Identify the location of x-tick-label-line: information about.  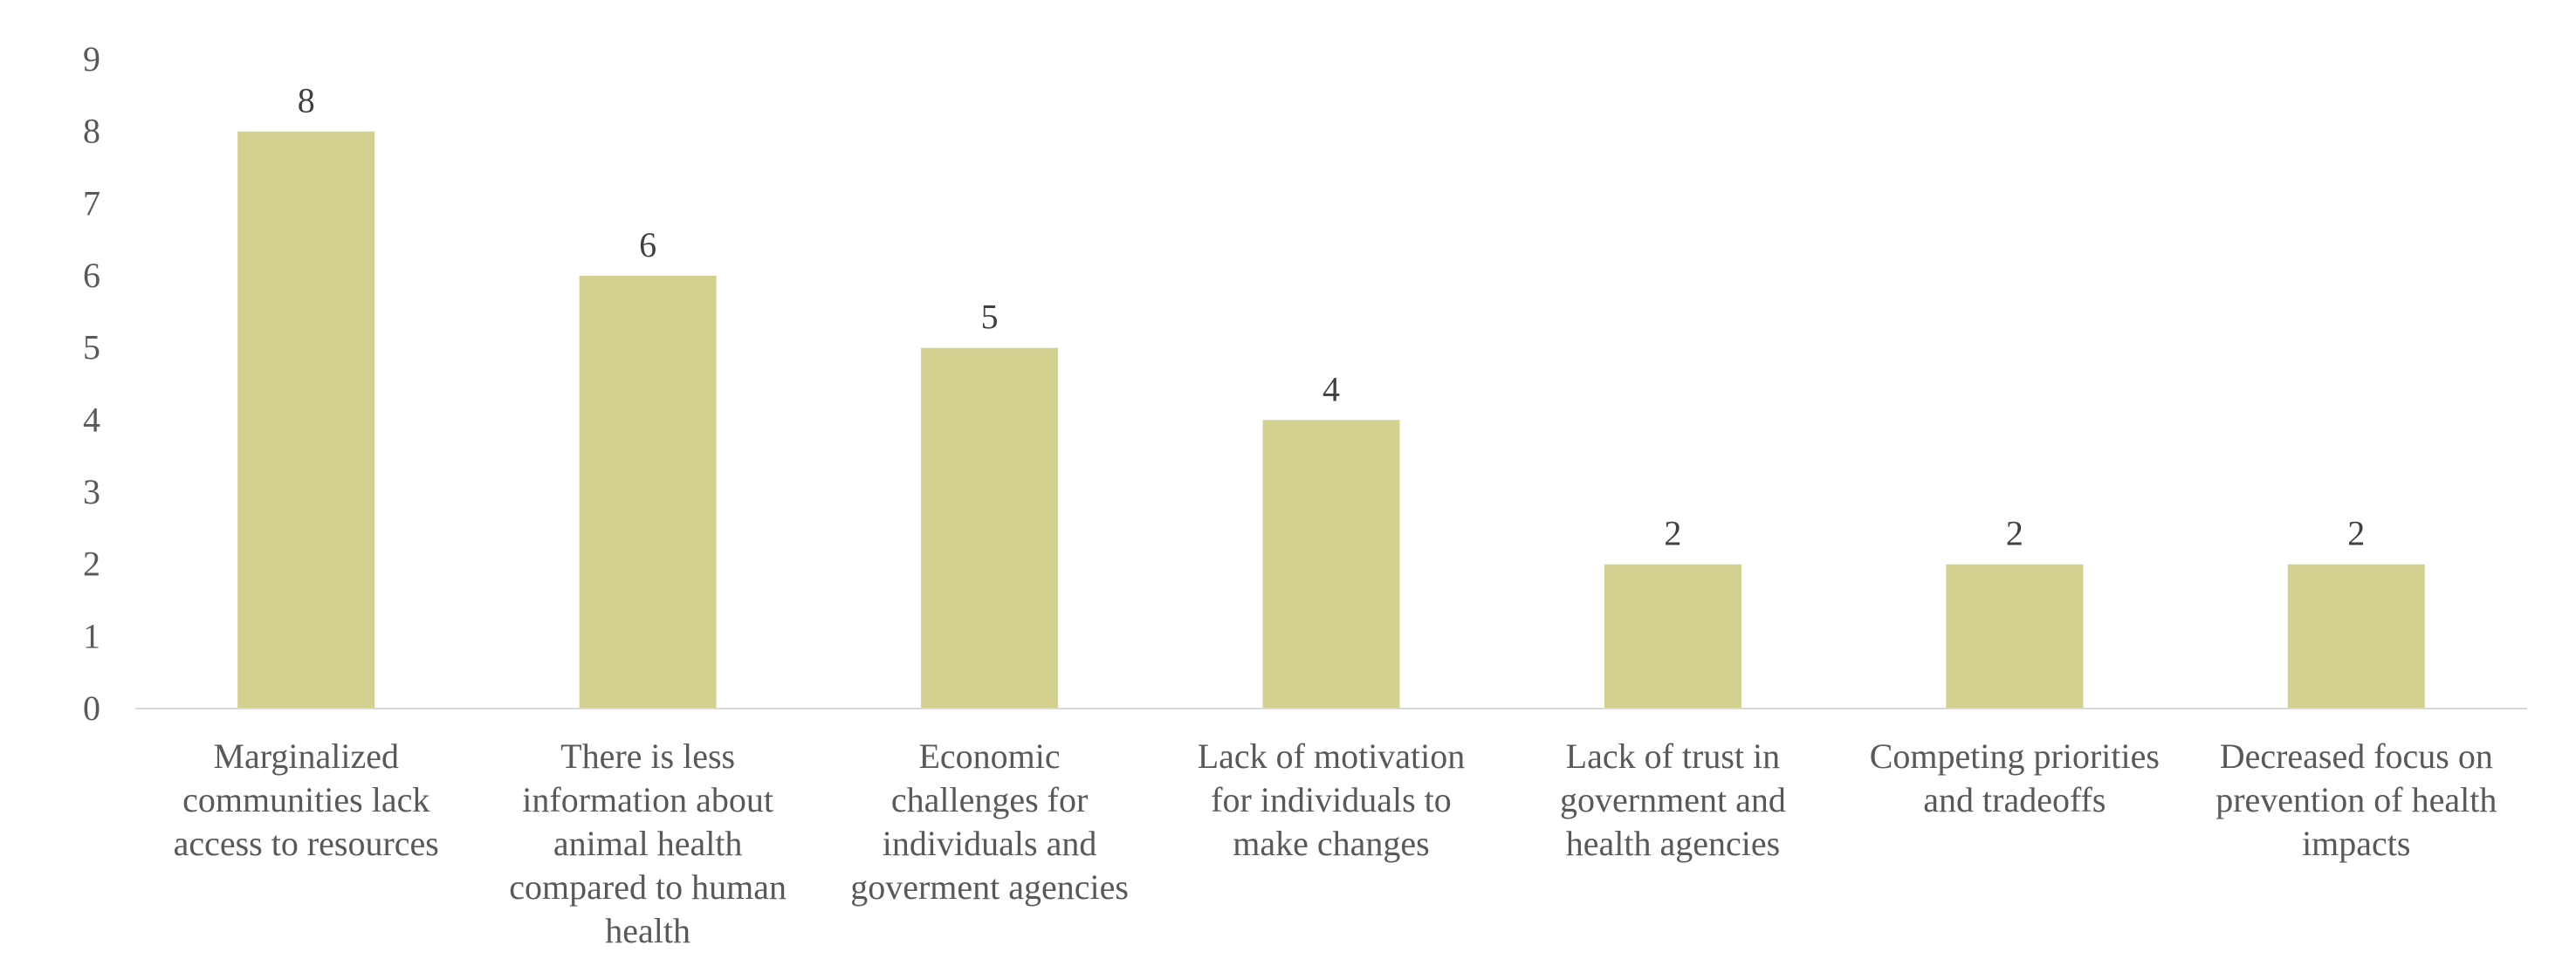
(648, 800).